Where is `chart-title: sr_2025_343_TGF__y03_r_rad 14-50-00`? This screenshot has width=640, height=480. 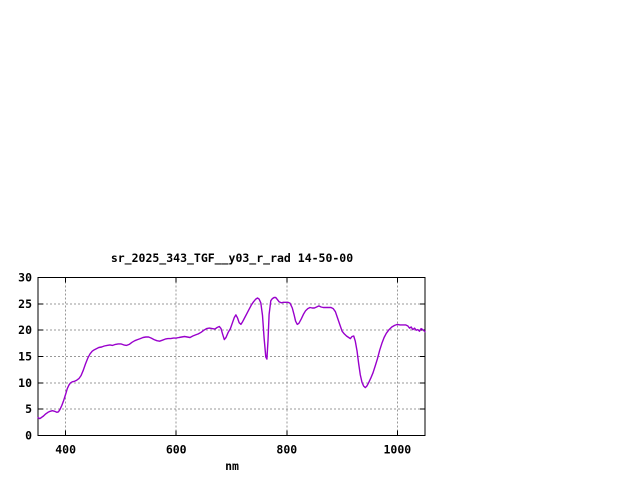
chart-title: sr_2025_343_TGF__y03_r_rad 14-50-00 is located at coordinates (232, 258).